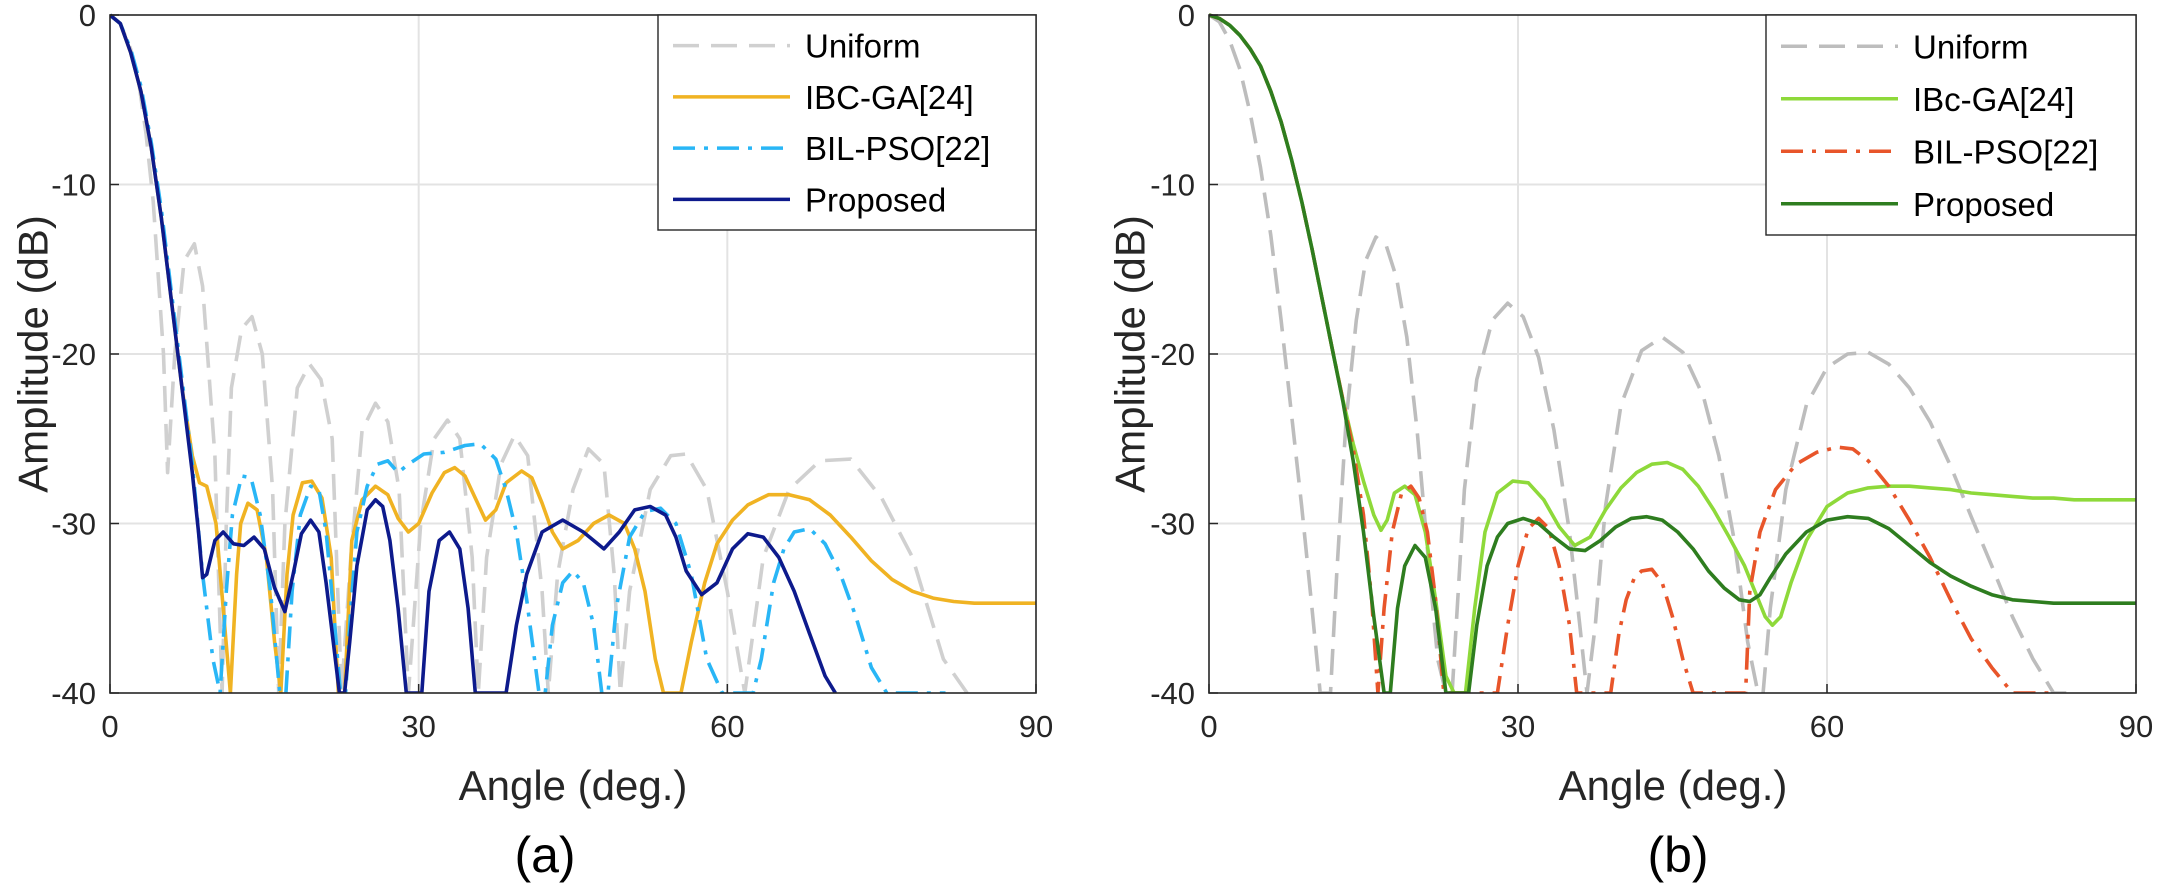 Image resolution: width=2157 pixels, height=884 pixels. I want to click on legend: Uniform IBc-GA[24] BIL-PSO[22] Proposed, so click(1951, 125).